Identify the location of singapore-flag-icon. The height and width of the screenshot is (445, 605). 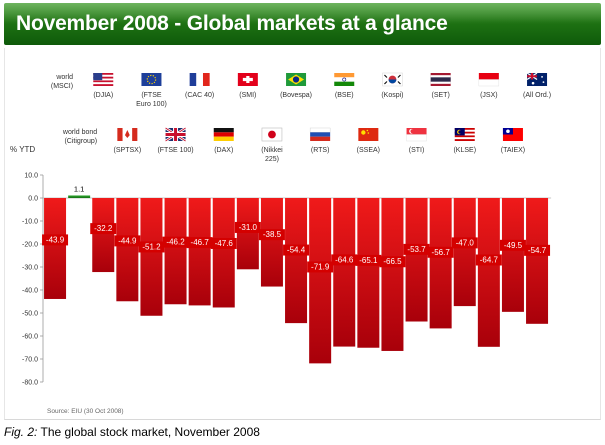
(416, 135).